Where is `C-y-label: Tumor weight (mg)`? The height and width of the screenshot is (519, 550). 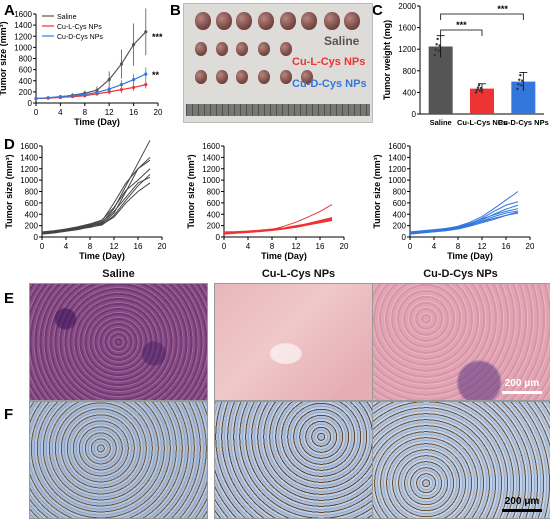
C-y-label: Tumor weight (mg) is located at coordinates (387, 60).